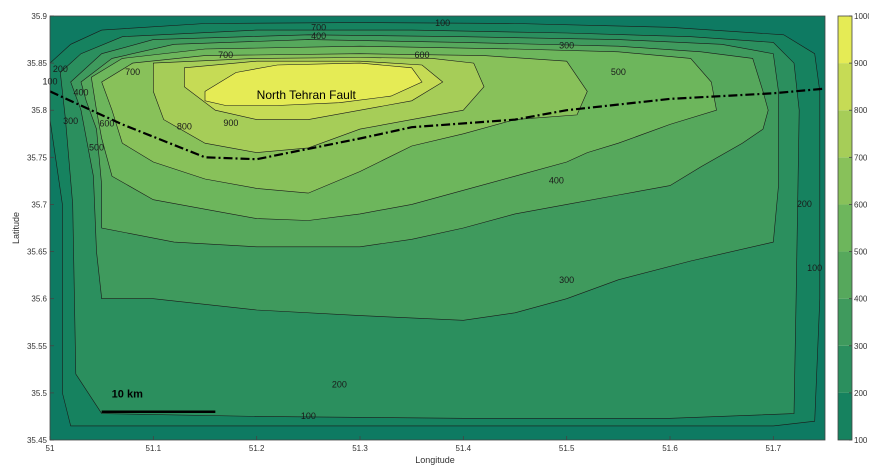  What do you see at coordinates (861, 440) in the screenshot?
I see `colorbar-tick-label: 100` at bounding box center [861, 440].